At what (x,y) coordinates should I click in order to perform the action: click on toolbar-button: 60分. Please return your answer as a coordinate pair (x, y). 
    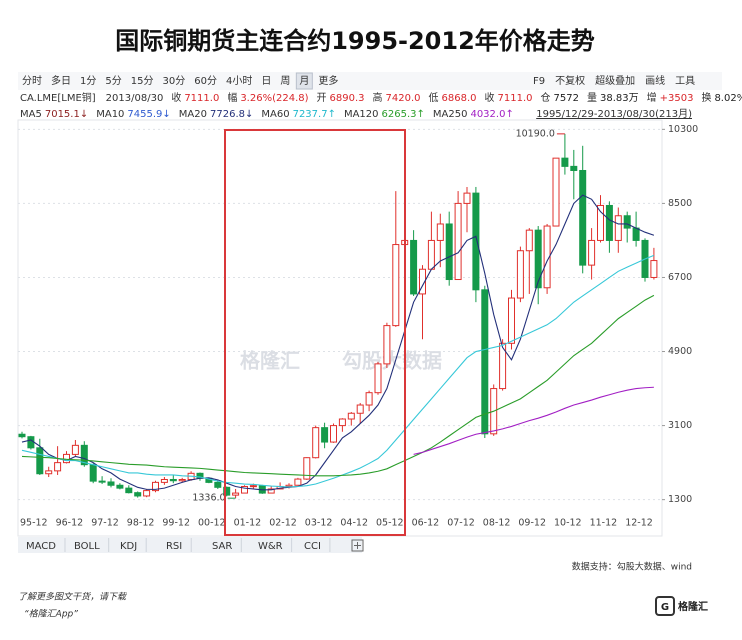
    Looking at the image, I should click on (205, 81).